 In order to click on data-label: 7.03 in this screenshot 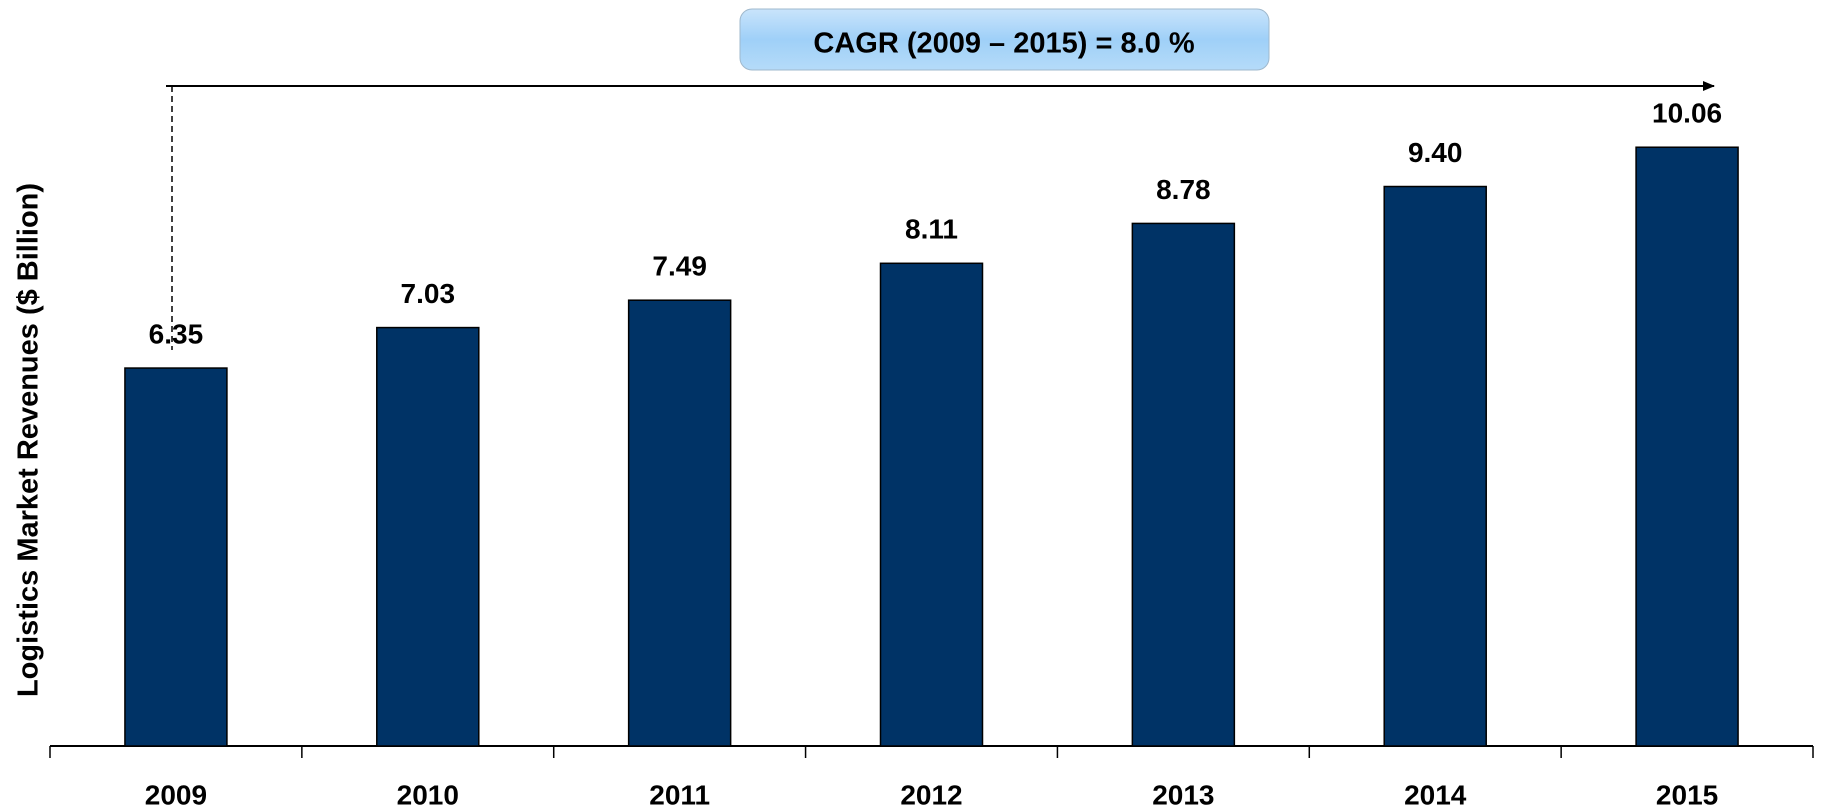, I will do `click(428, 293)`.